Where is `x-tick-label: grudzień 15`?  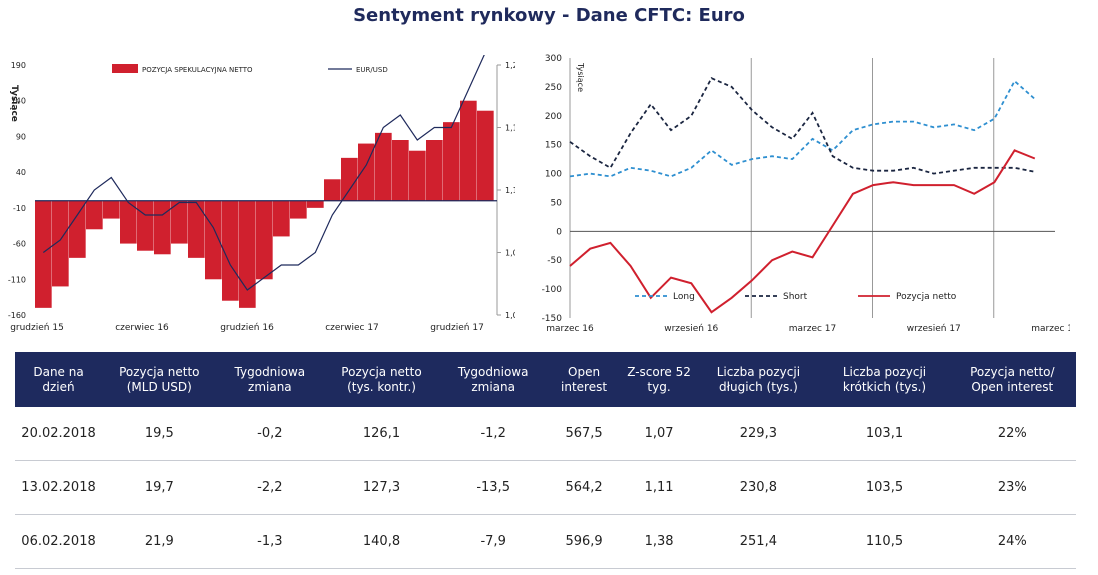
x-tick-label: grudzień 15 is located at coordinates (37, 328).